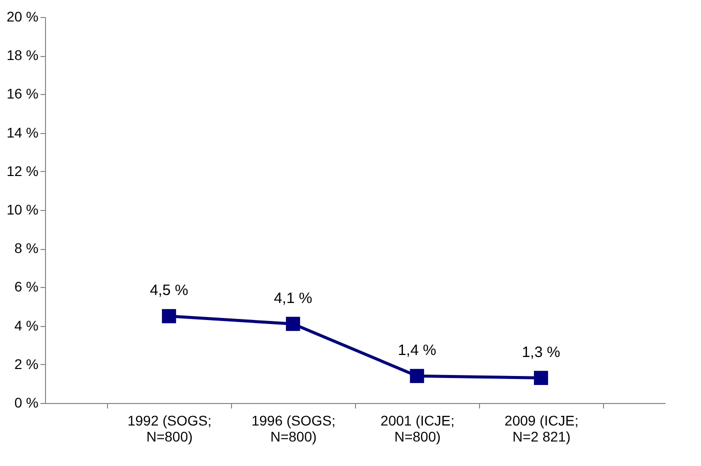  What do you see at coordinates (22, 16) in the screenshot?
I see `y-tick-label: 20 %` at bounding box center [22, 16].